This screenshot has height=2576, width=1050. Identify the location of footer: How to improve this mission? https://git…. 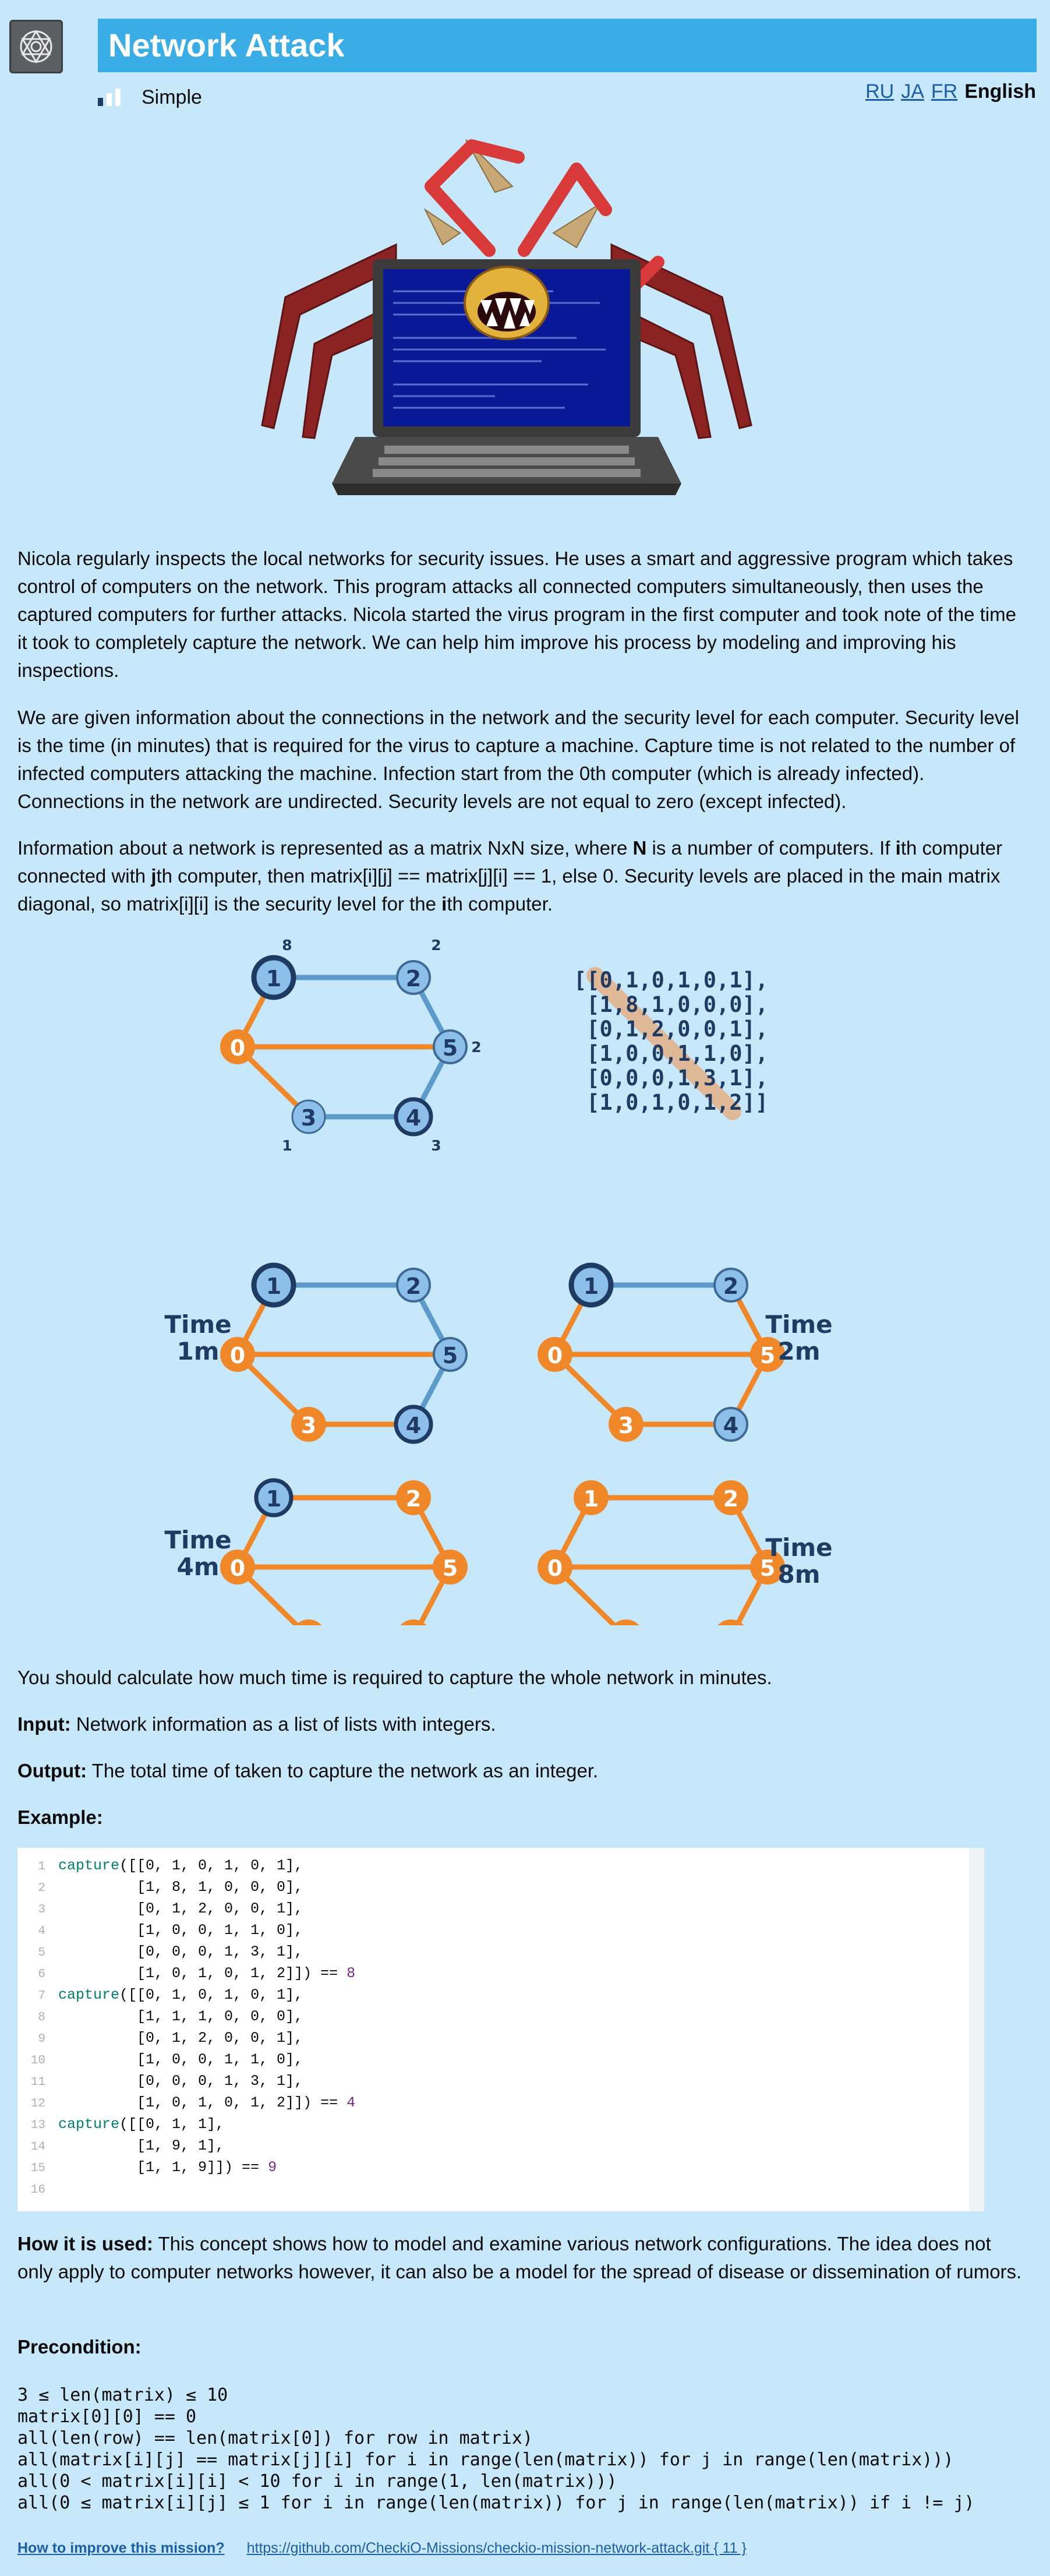
(382, 2549).